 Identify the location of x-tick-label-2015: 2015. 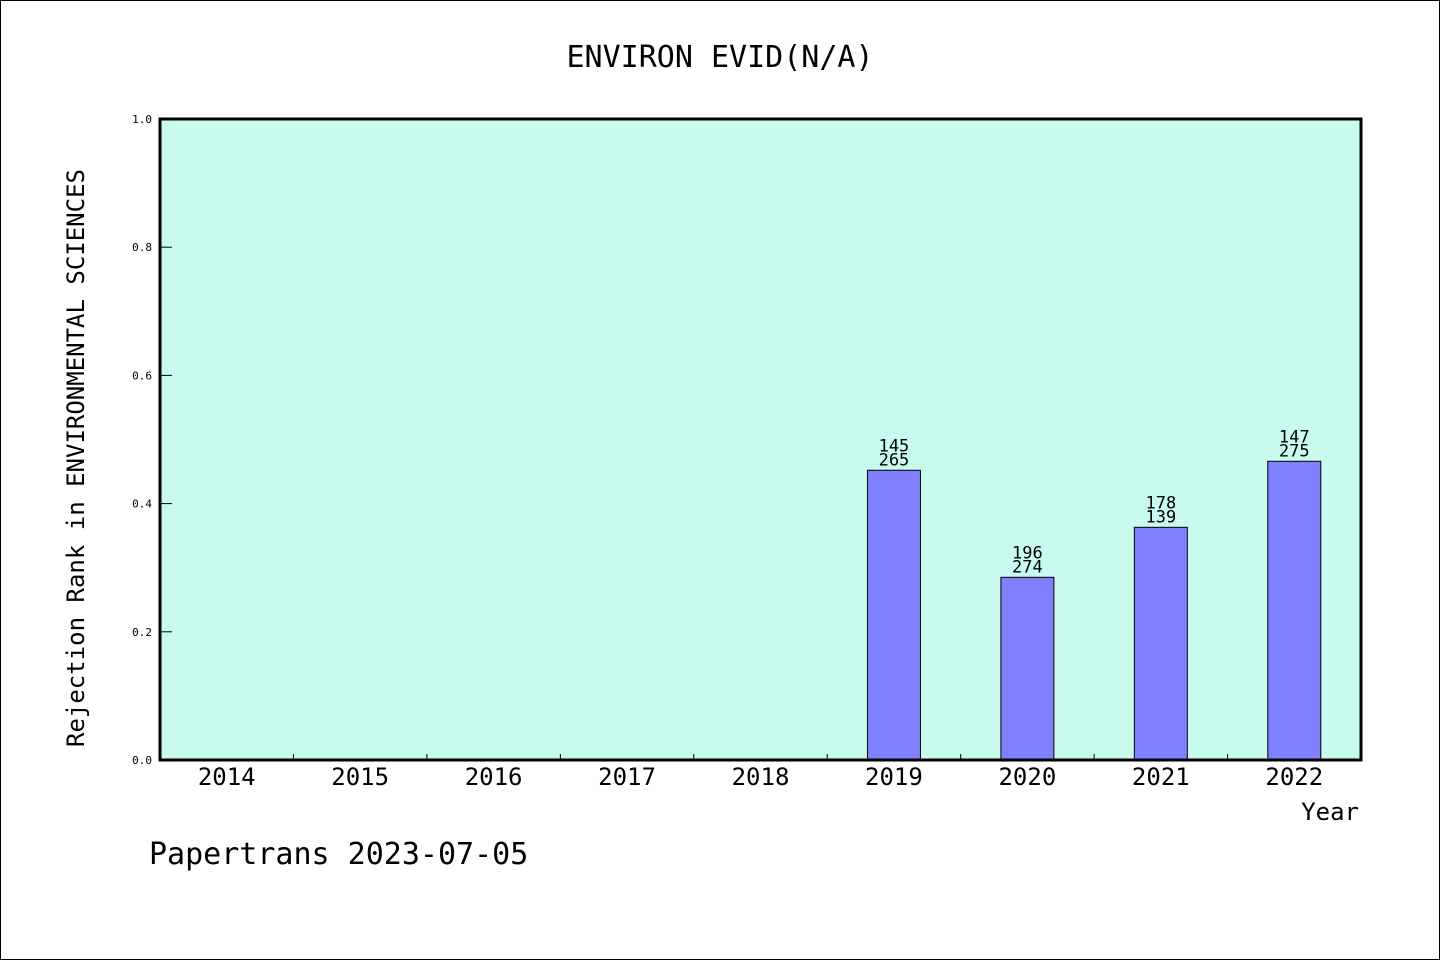
(360, 777).